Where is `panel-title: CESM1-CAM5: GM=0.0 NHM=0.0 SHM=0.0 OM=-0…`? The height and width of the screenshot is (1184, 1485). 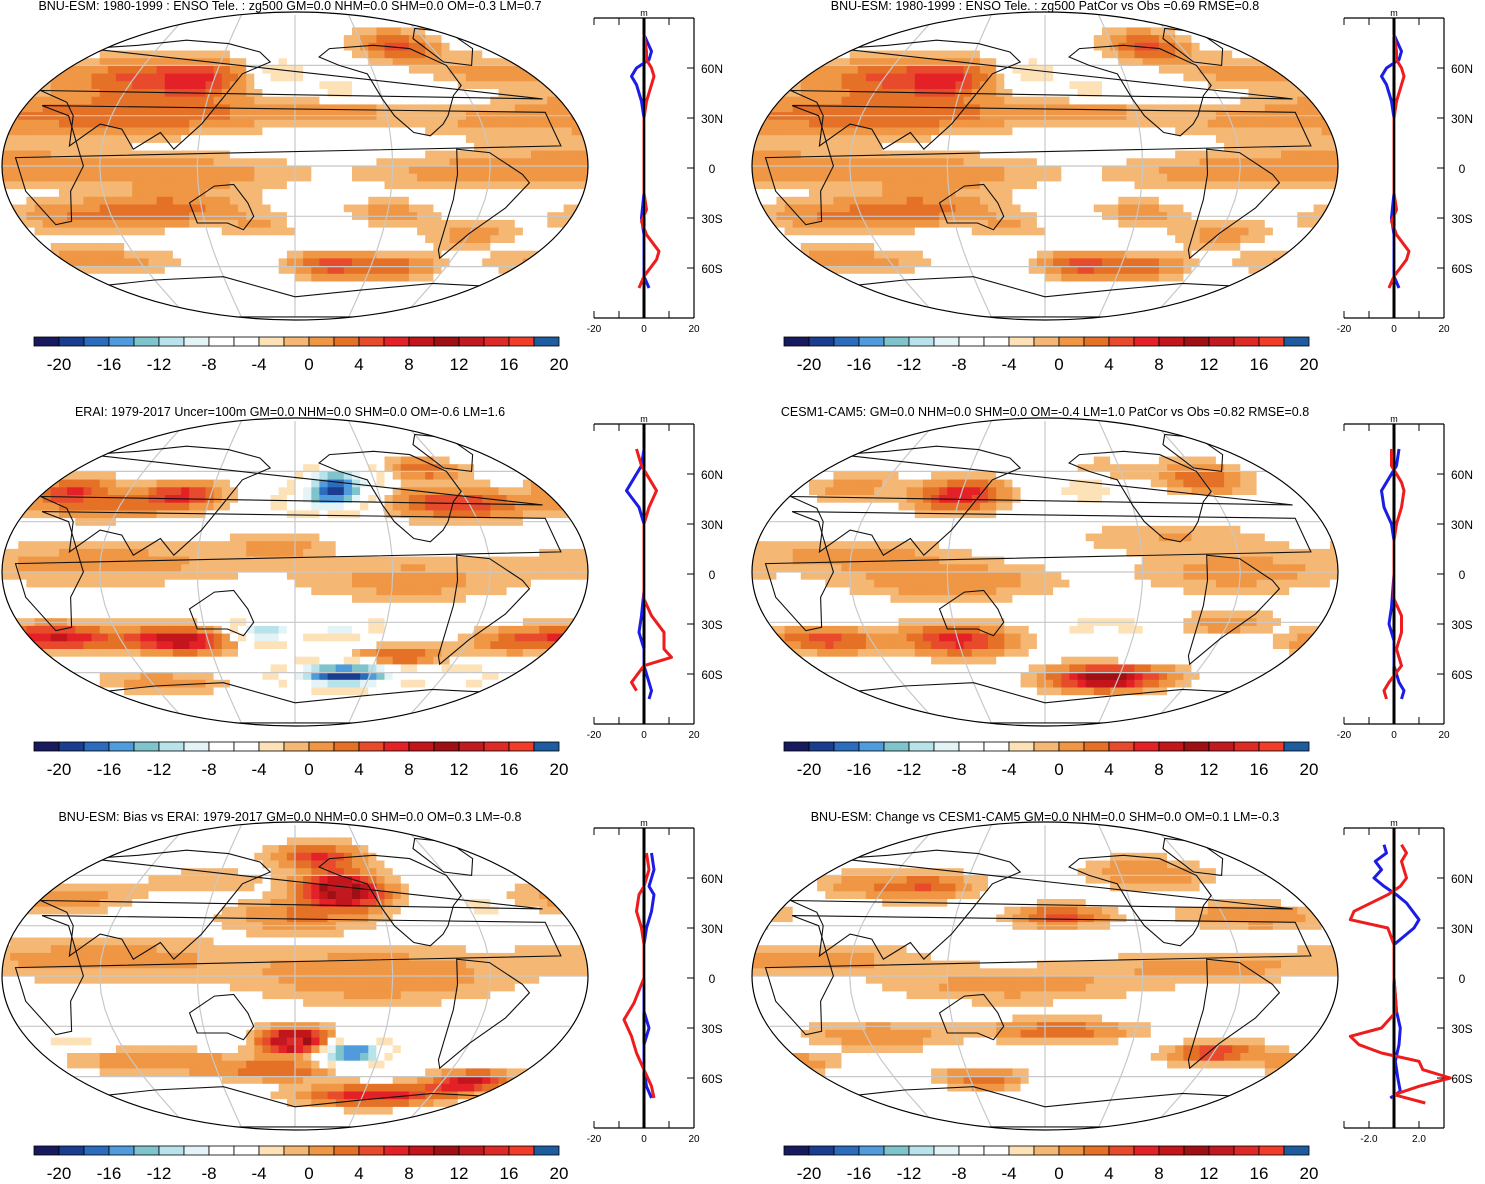
panel-title: CESM1-CAM5: GM=0.0 NHM=0.0 SHM=0.0 OM=-0… is located at coordinates (1045, 412).